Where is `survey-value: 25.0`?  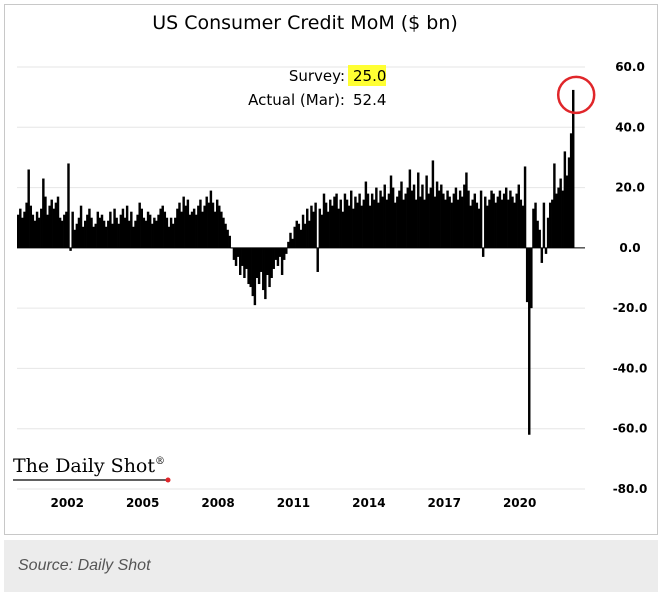 survey-value: 25.0 is located at coordinates (369, 76).